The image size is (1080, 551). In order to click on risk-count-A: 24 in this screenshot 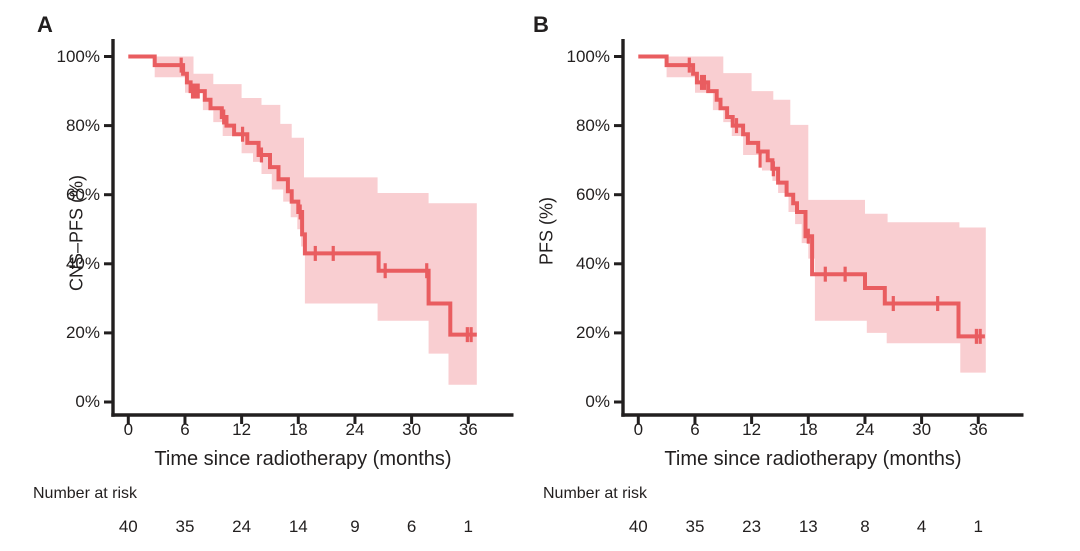, I will do `click(242, 526)`.